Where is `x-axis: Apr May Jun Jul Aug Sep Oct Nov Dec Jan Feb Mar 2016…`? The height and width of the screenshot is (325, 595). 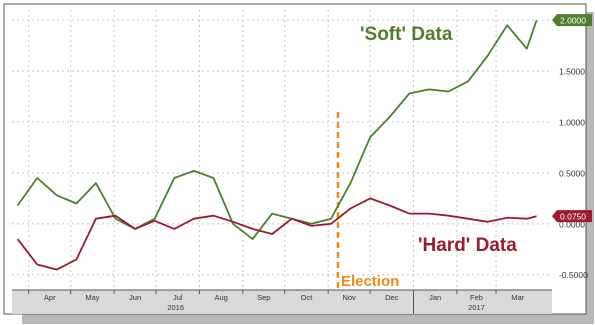
x-axis: Apr May Jun Jul Aug Sep Oct Nov Dec Jan Feb Mar 2016… is located at coordinates (276, 302).